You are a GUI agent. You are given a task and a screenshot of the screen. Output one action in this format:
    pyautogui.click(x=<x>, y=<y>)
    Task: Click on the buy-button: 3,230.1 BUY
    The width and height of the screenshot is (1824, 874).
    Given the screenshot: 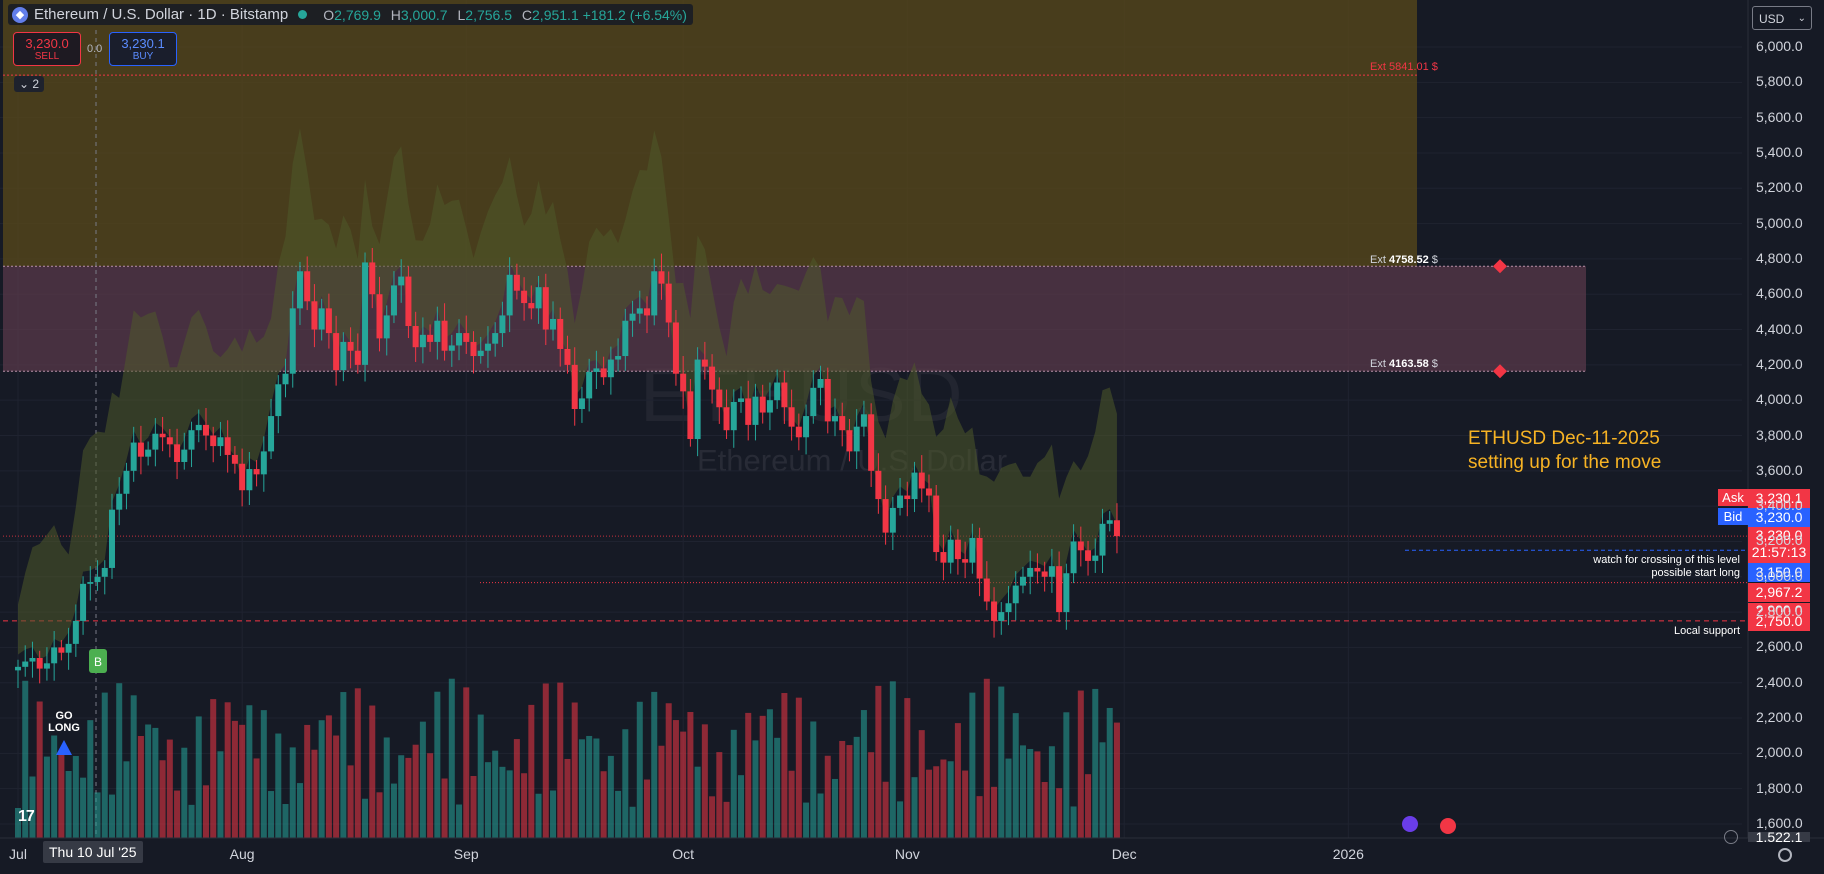 What is the action you would take?
    pyautogui.click(x=143, y=49)
    